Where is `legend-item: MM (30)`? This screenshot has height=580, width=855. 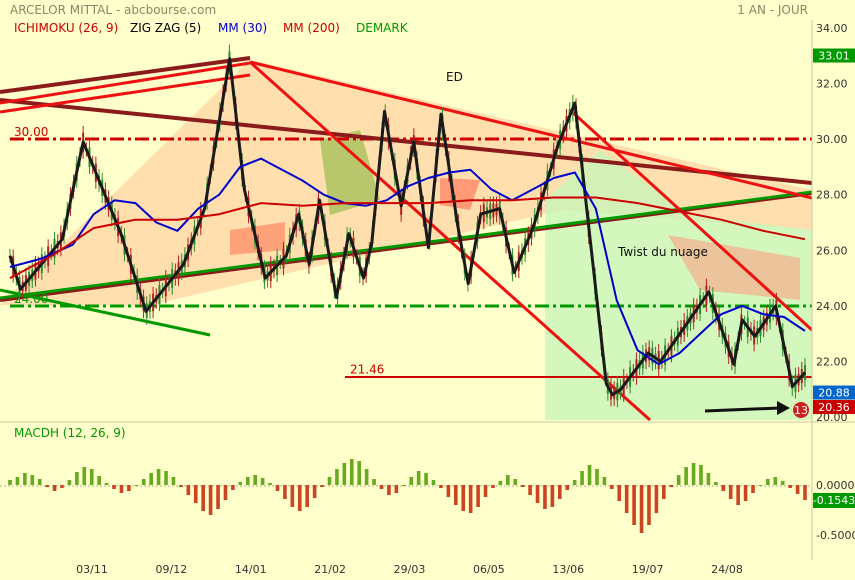 legend-item: MM (30) is located at coordinates (242, 28).